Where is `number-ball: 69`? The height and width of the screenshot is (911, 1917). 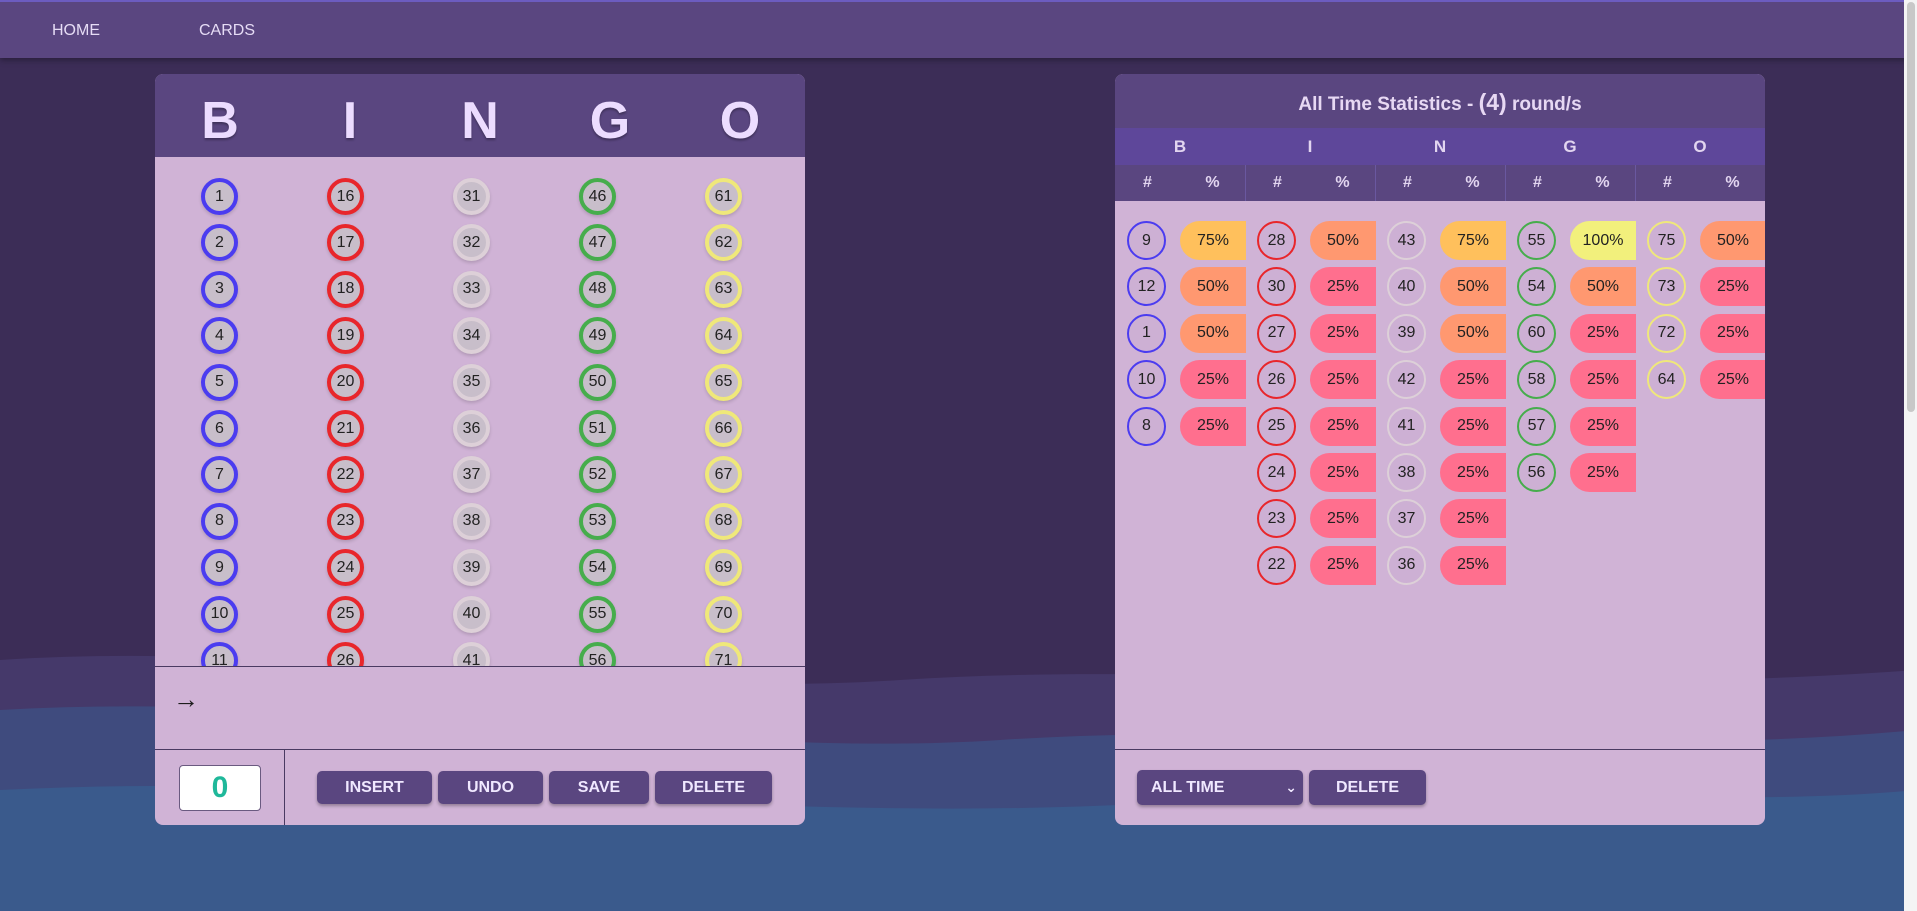 number-ball: 69 is located at coordinates (723, 568).